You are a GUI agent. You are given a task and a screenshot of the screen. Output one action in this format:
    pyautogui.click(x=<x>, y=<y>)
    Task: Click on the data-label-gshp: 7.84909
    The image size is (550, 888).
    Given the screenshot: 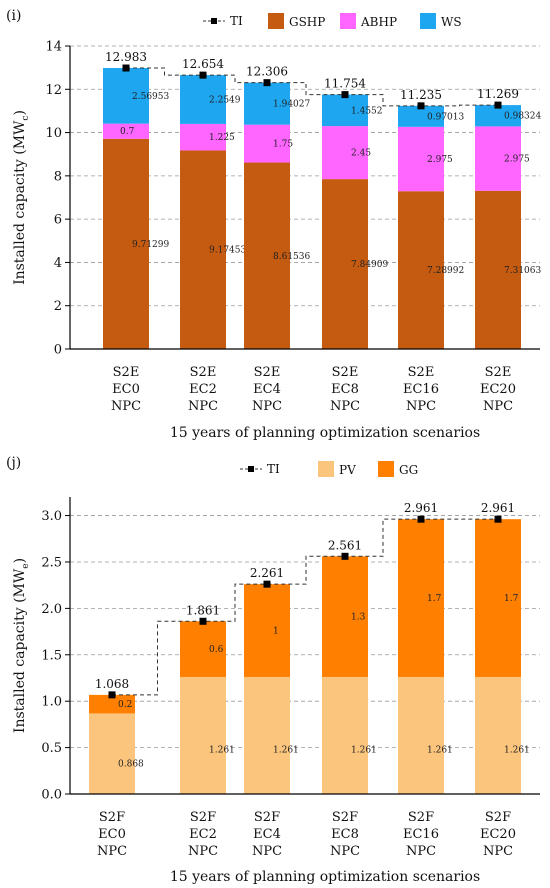 What is the action you would take?
    pyautogui.click(x=369, y=265)
    